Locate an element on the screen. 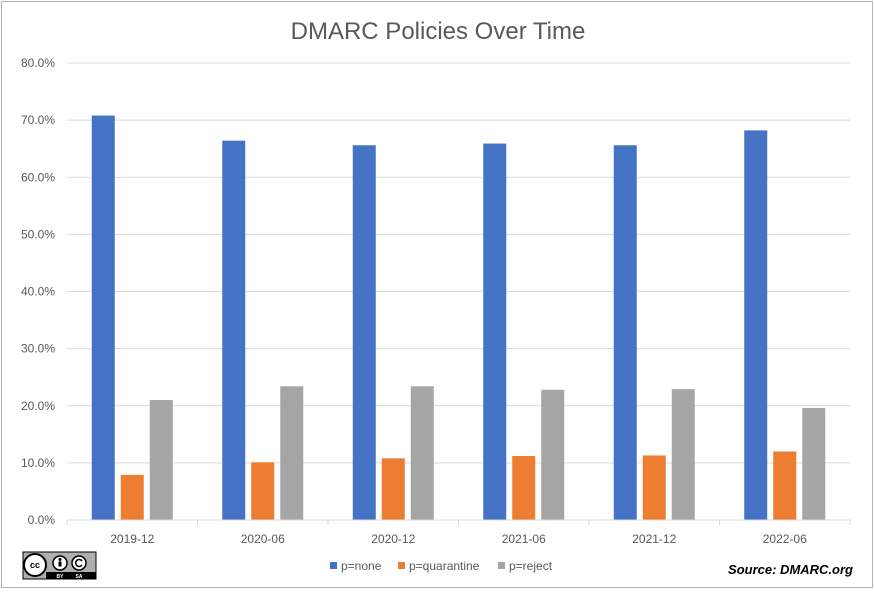  legend-label: p=quarantine is located at coordinates (444, 566).